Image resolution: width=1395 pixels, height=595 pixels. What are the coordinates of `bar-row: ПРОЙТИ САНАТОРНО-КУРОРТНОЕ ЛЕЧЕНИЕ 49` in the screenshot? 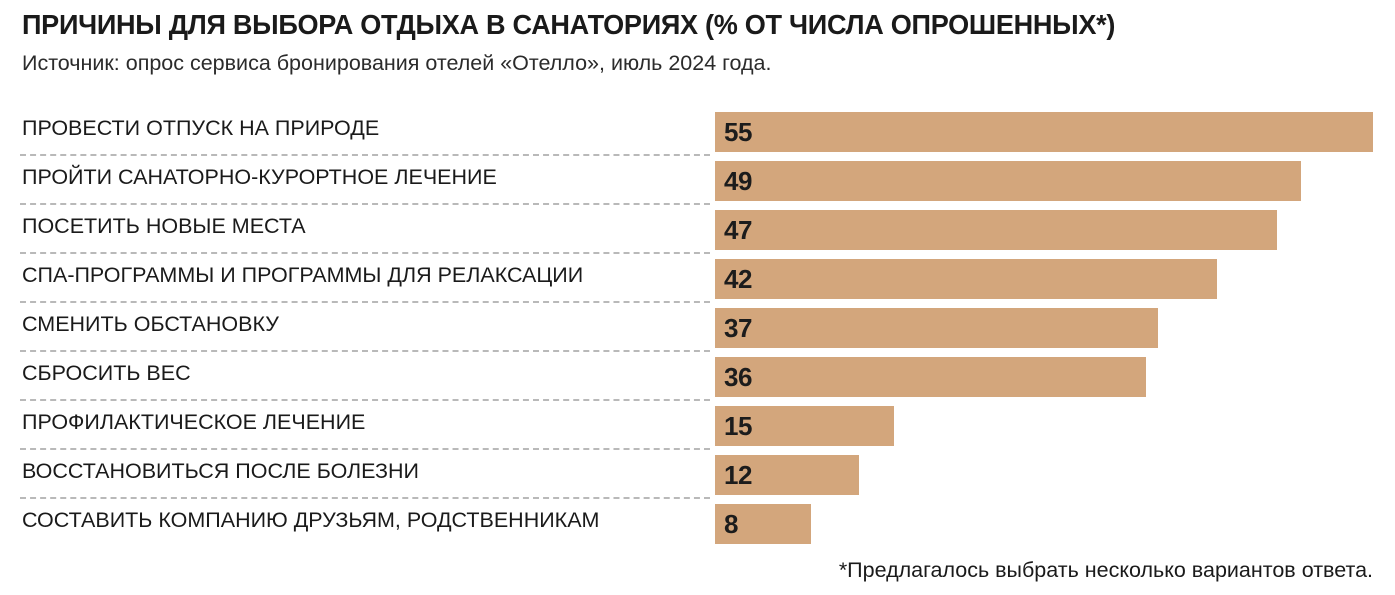 It's located at (697, 181).